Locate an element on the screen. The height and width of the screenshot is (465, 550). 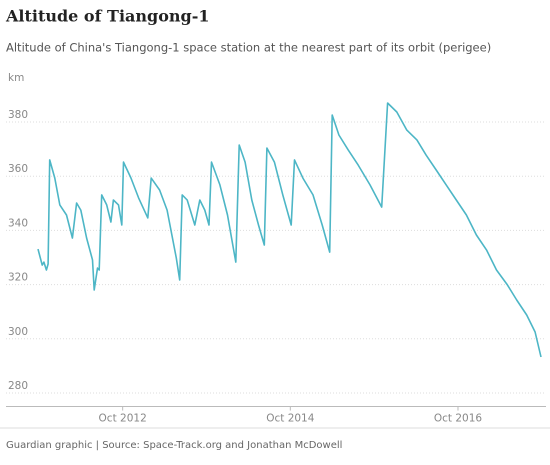
y-axis-label: km is located at coordinates (16, 78).